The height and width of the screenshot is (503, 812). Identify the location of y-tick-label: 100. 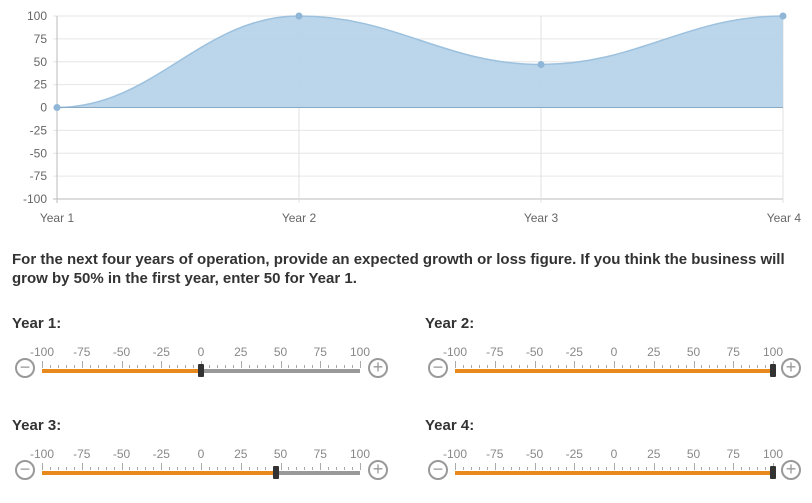
(37, 16).